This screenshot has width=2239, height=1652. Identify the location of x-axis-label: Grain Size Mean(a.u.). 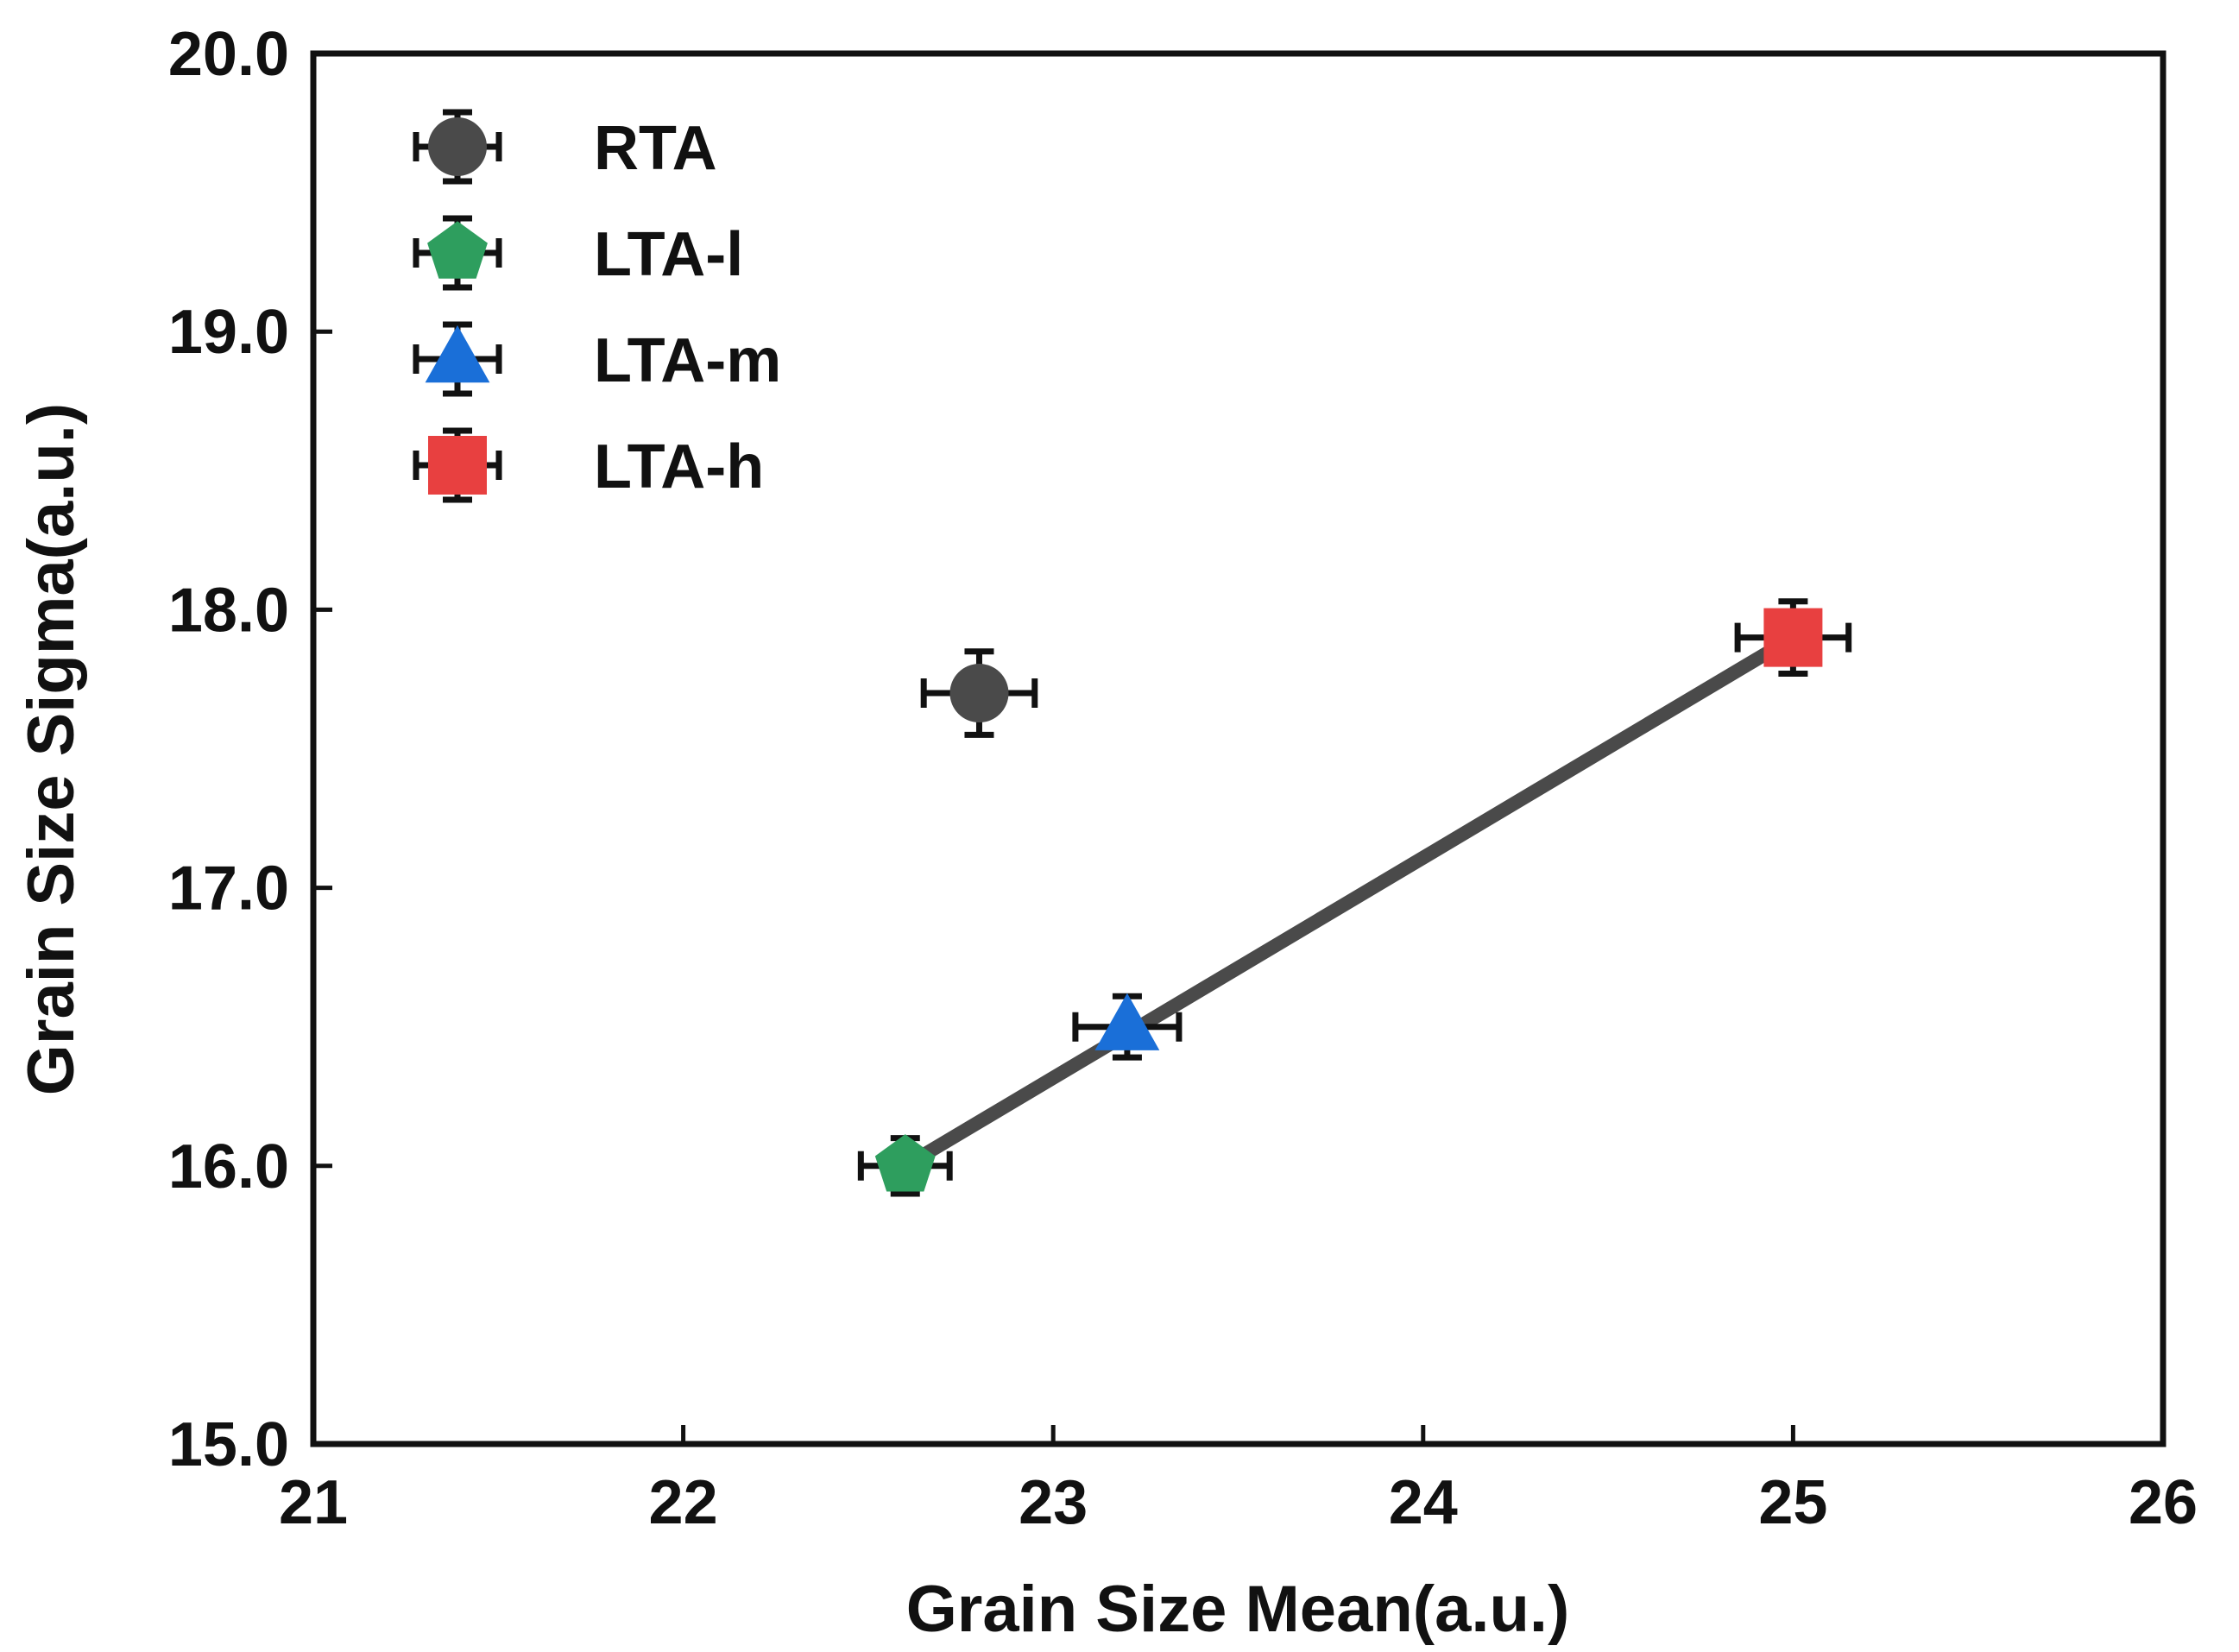
(1238, 1609).